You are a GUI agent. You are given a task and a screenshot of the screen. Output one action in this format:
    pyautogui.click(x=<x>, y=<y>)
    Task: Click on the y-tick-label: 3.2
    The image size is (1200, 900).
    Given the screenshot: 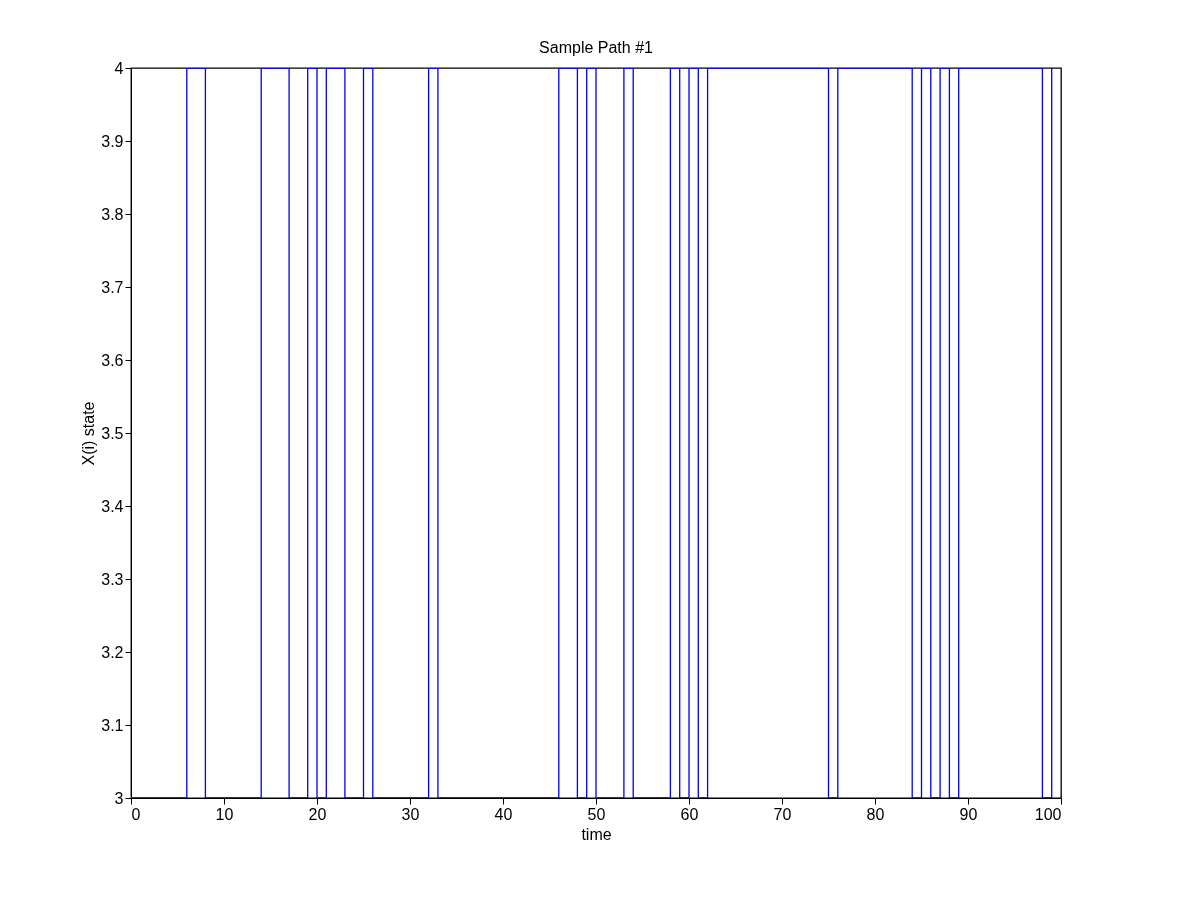 What is the action you would take?
    pyautogui.click(x=112, y=652)
    